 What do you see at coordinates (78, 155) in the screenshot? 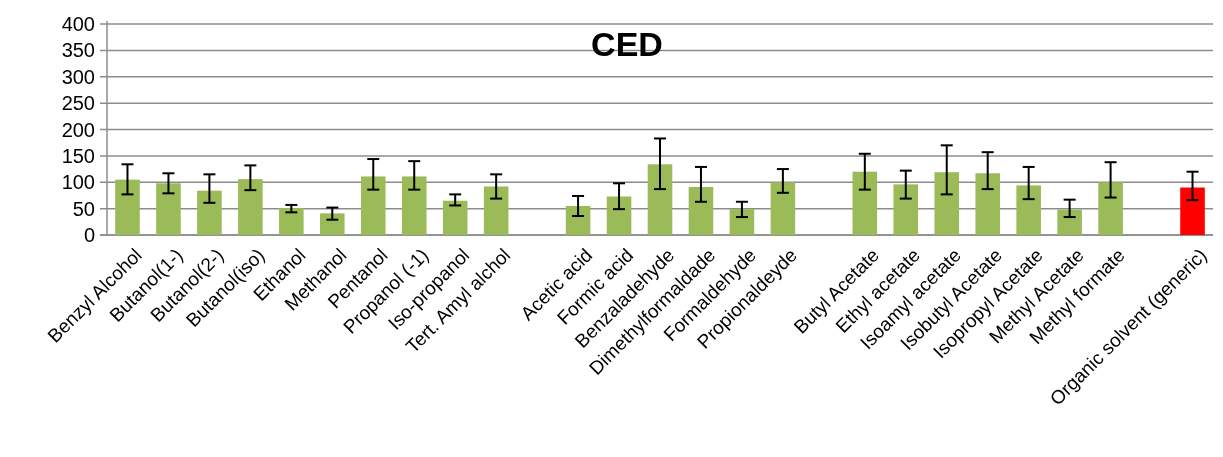
I see `y-tick-label: 150` at bounding box center [78, 155].